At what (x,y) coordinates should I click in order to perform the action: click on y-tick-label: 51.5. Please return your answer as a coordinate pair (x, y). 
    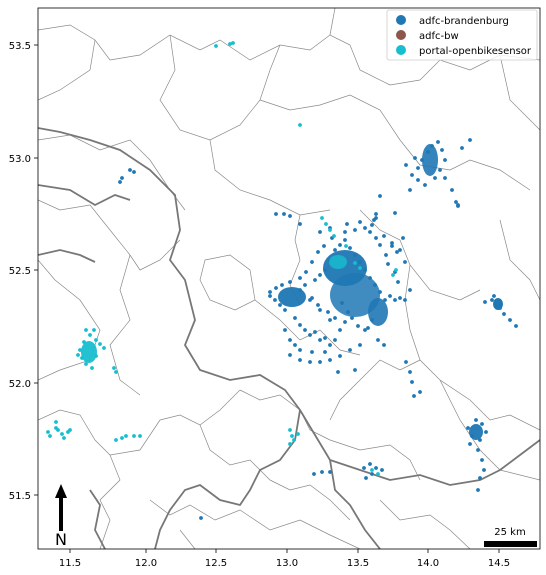
    Looking at the image, I should click on (20, 496).